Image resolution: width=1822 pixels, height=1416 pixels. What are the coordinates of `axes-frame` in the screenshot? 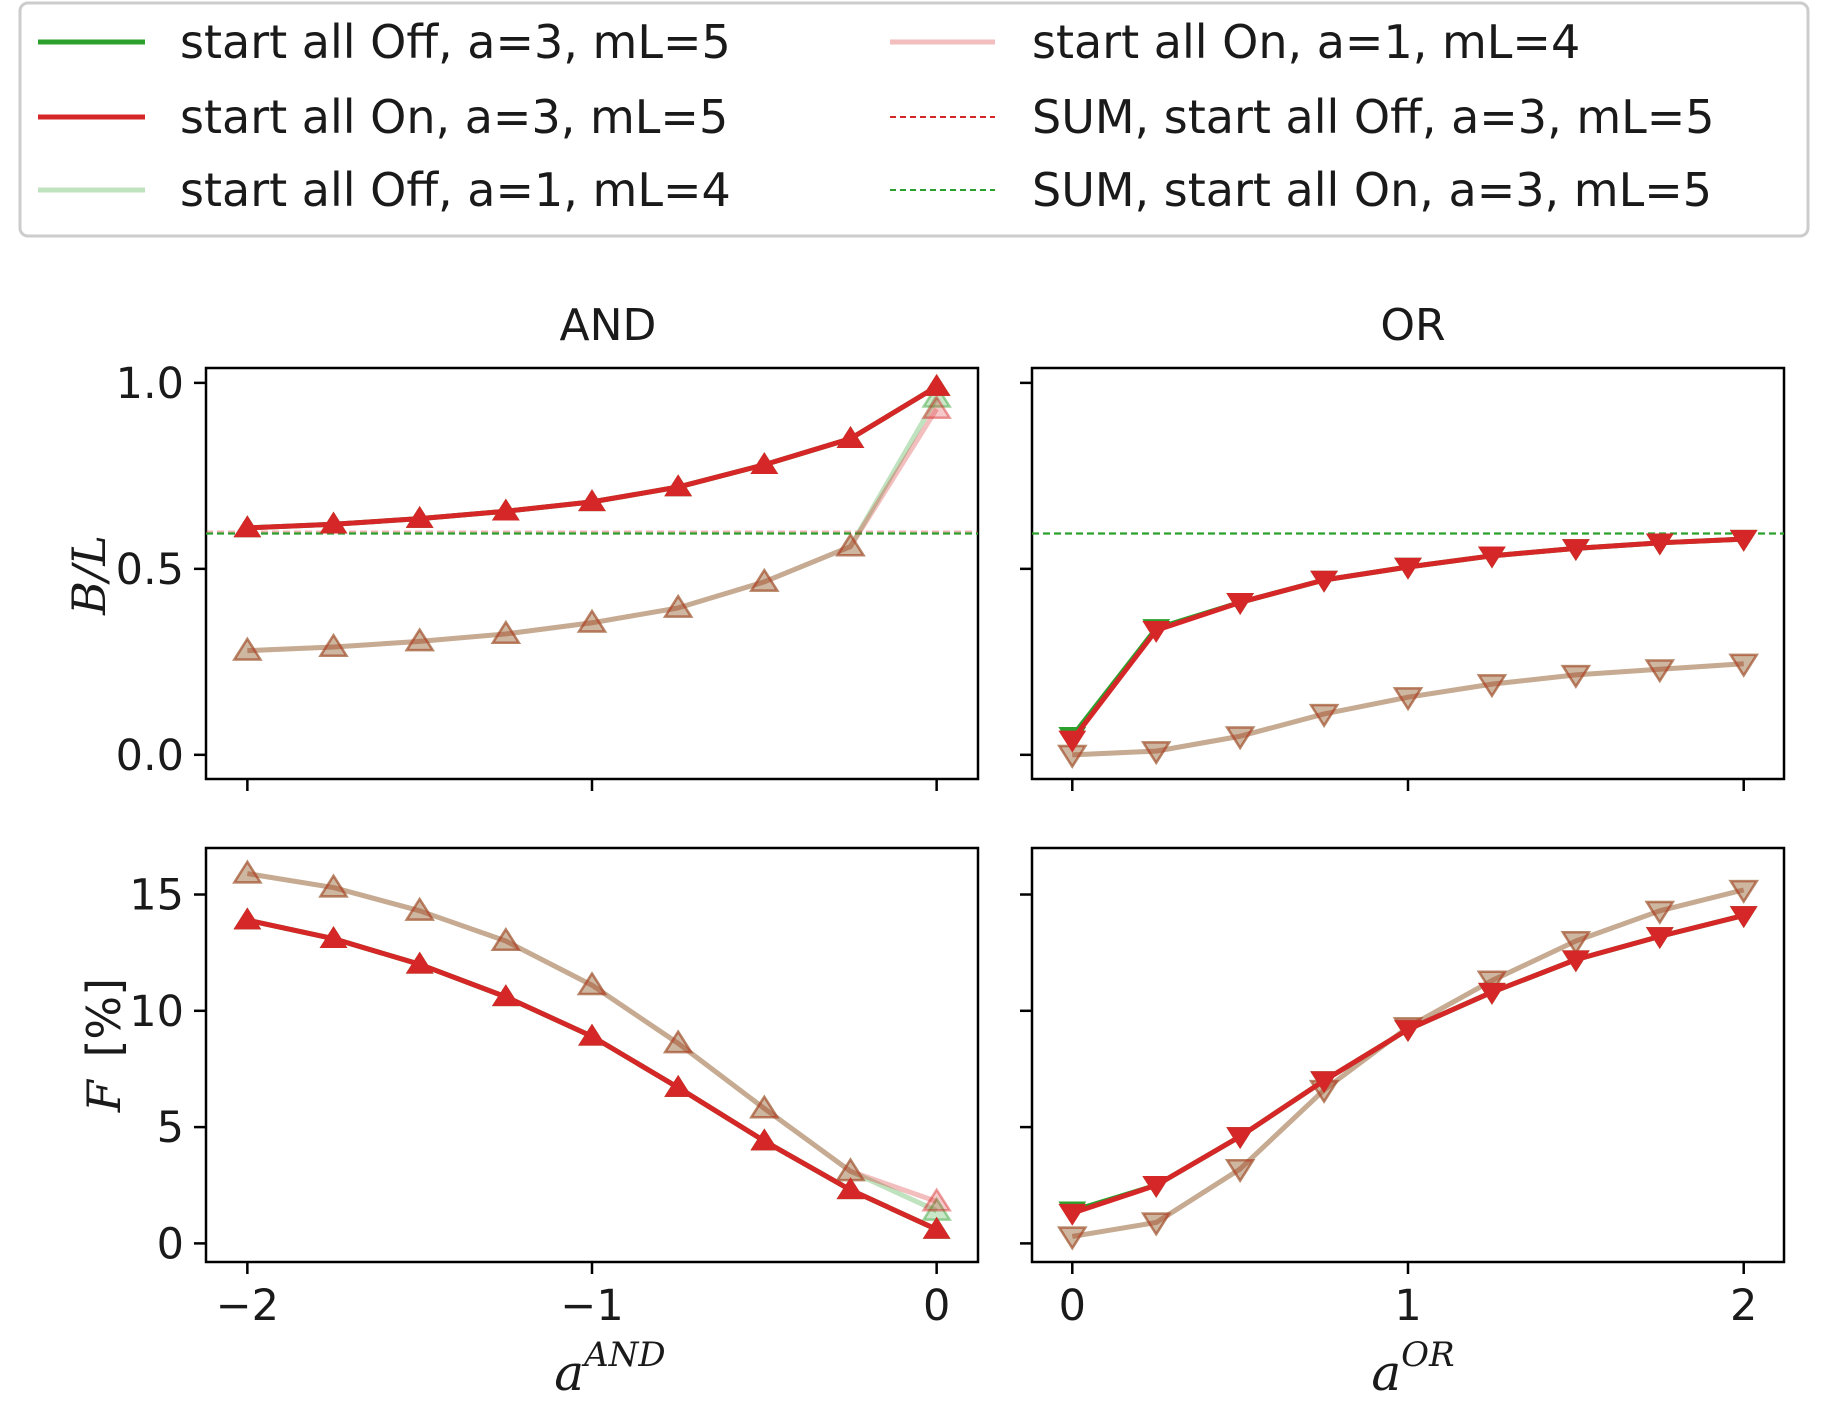 It's located at (592, 573).